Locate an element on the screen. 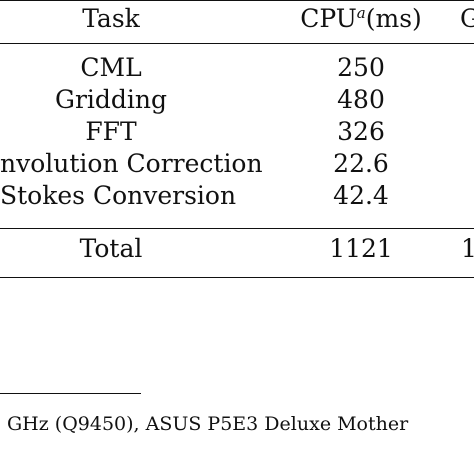 This screenshot has width=474, height=474. header-cpu-suffix: (ms) is located at coordinates (393, 18).